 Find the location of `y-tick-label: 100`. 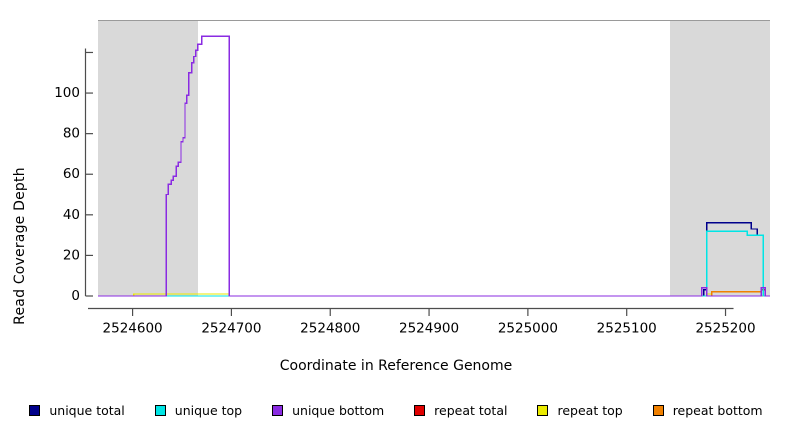

y-tick-label: 100 is located at coordinates (67, 93).